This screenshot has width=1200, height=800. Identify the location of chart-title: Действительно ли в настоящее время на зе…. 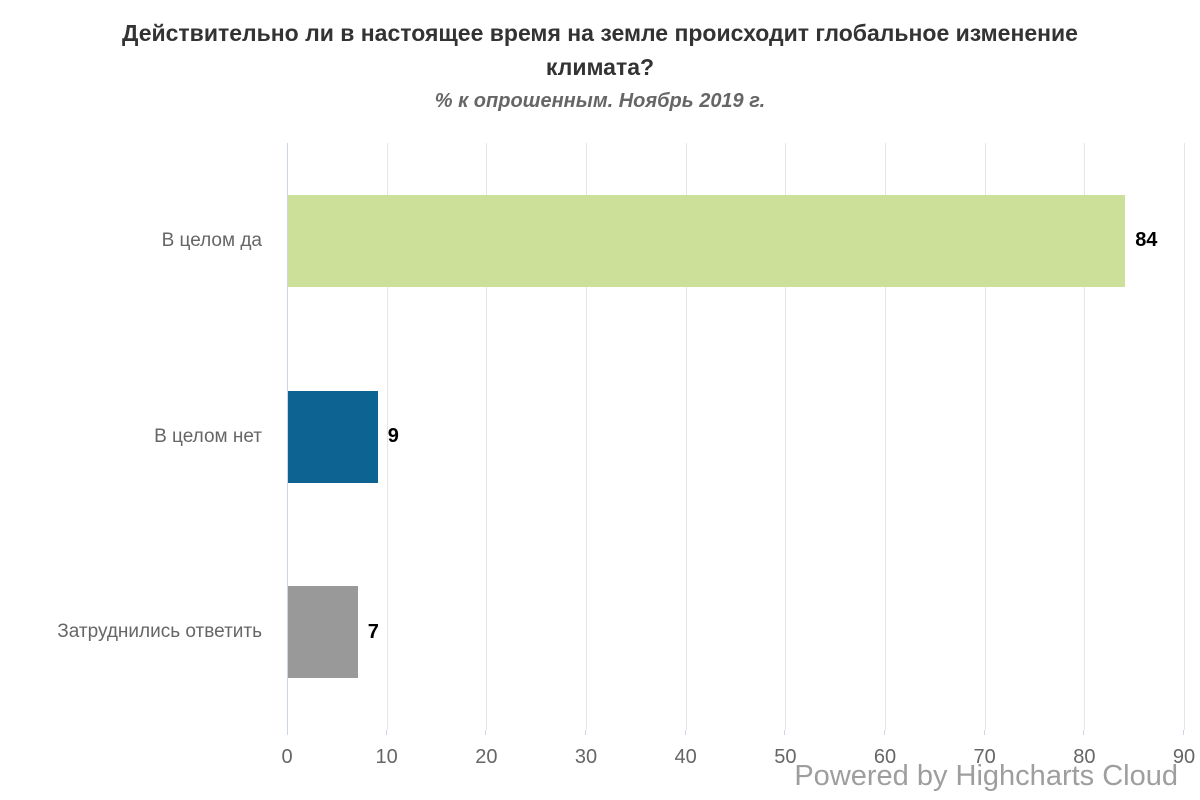
(600, 50).